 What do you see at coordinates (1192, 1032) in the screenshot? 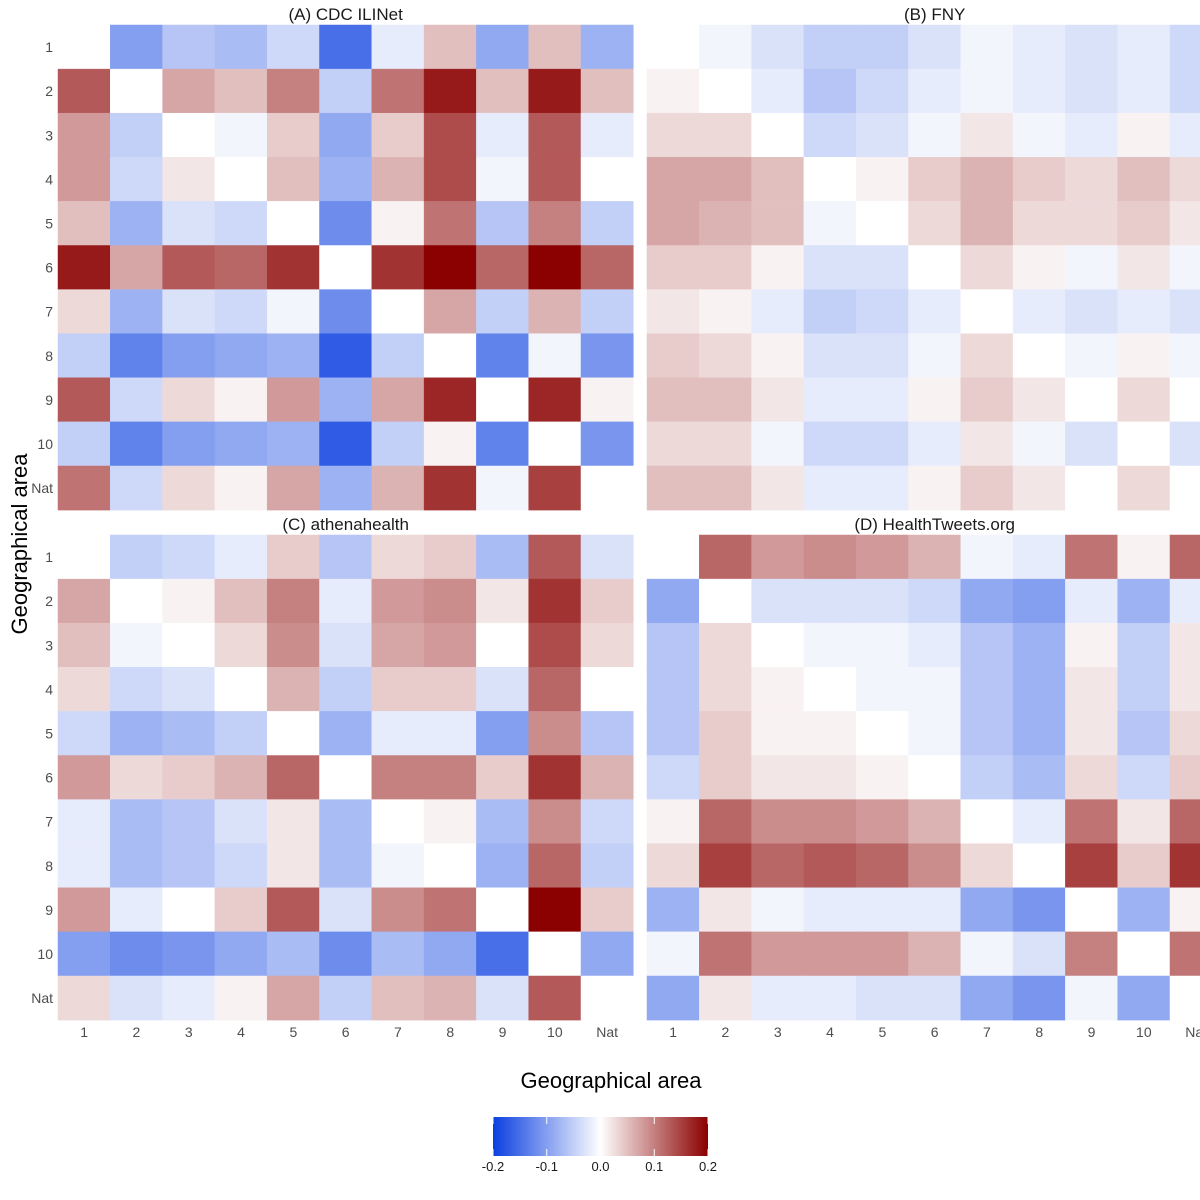
I see `x-tick-label: Nat` at bounding box center [1192, 1032].